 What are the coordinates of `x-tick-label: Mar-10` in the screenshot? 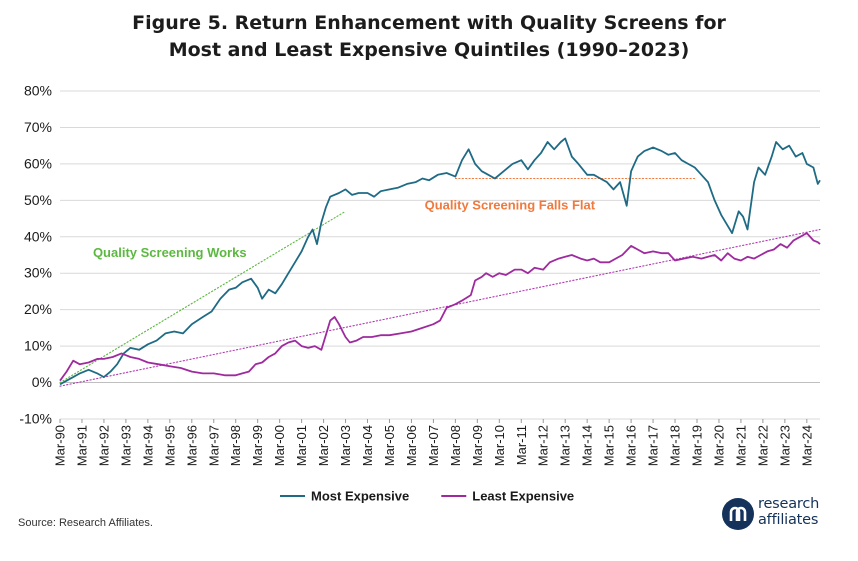 It's located at (499, 445).